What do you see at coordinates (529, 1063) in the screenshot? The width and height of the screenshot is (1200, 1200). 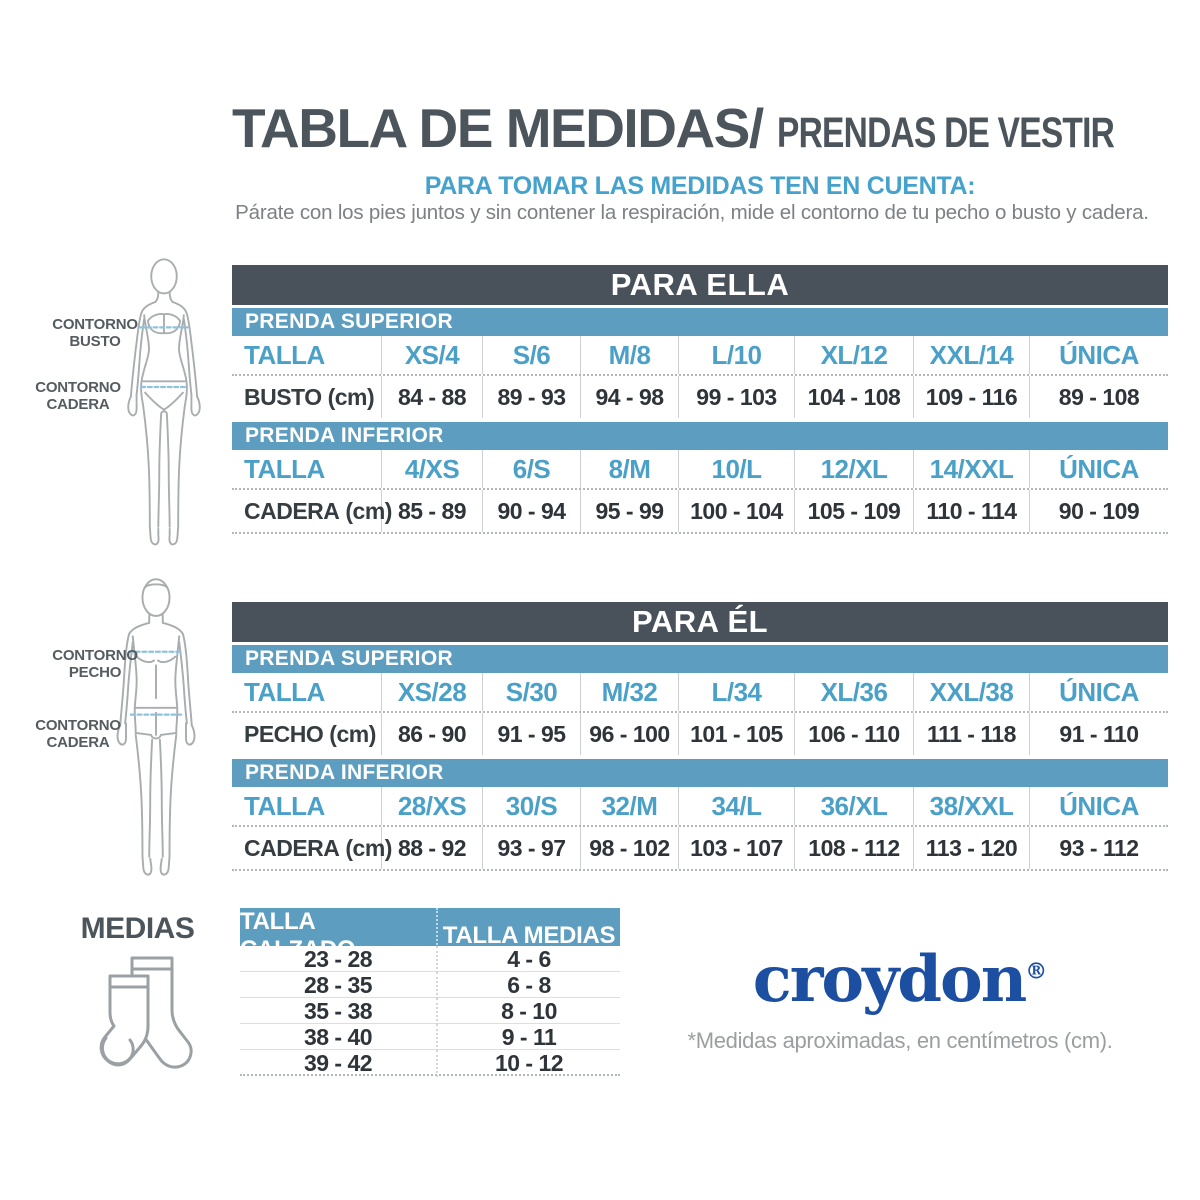 I see `medias-cell: 10 - 12` at bounding box center [529, 1063].